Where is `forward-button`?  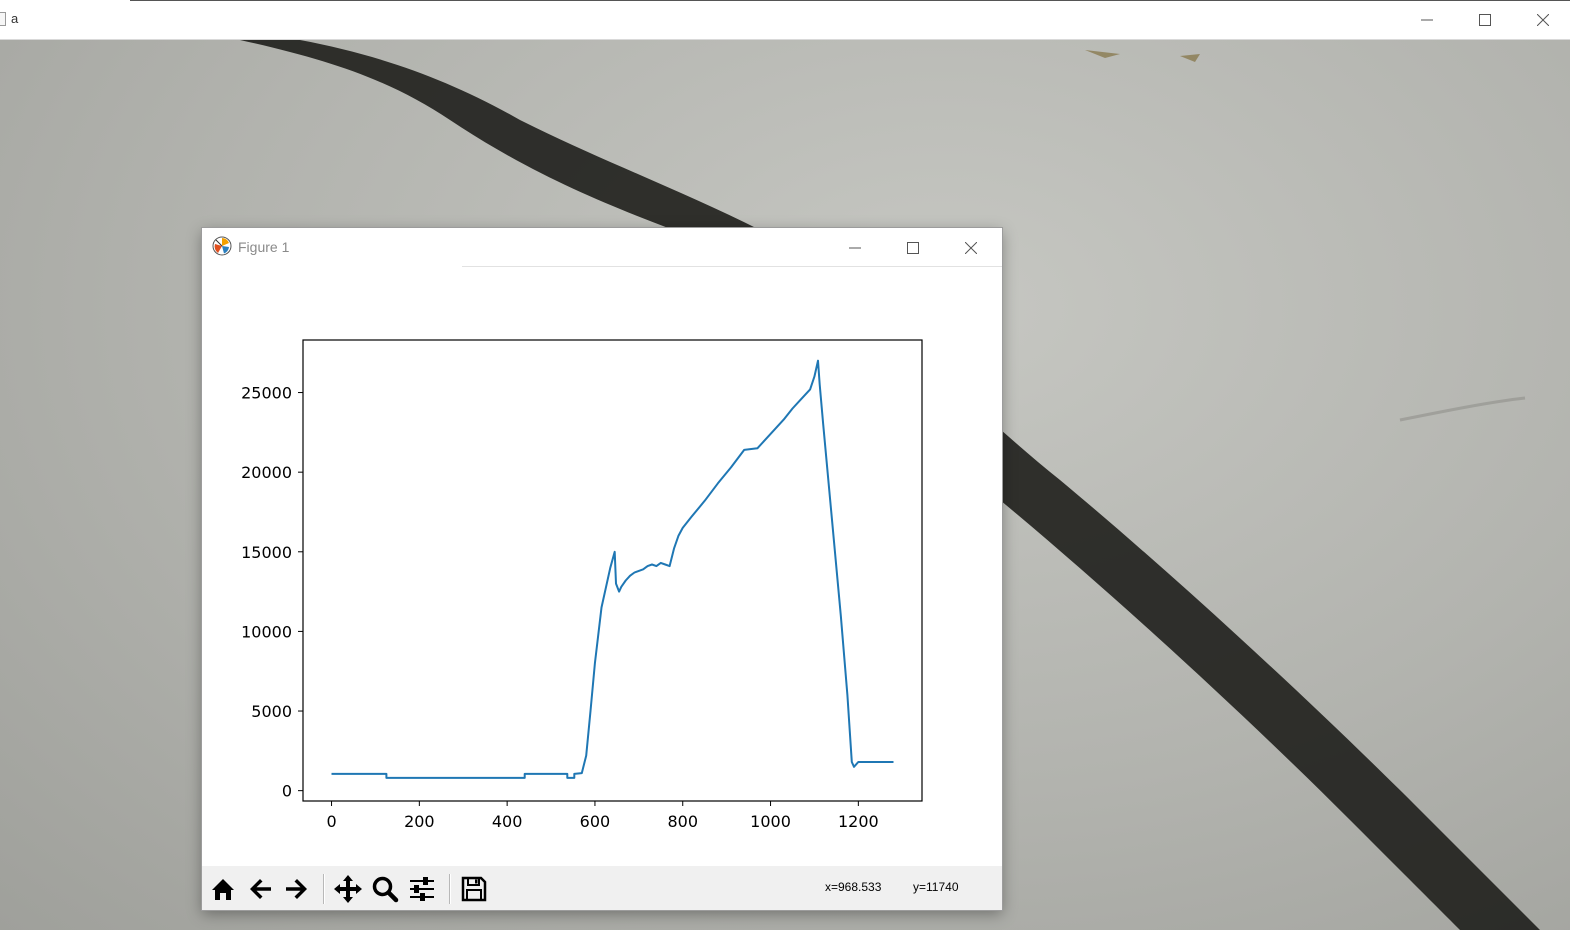 forward-button is located at coordinates (297, 889).